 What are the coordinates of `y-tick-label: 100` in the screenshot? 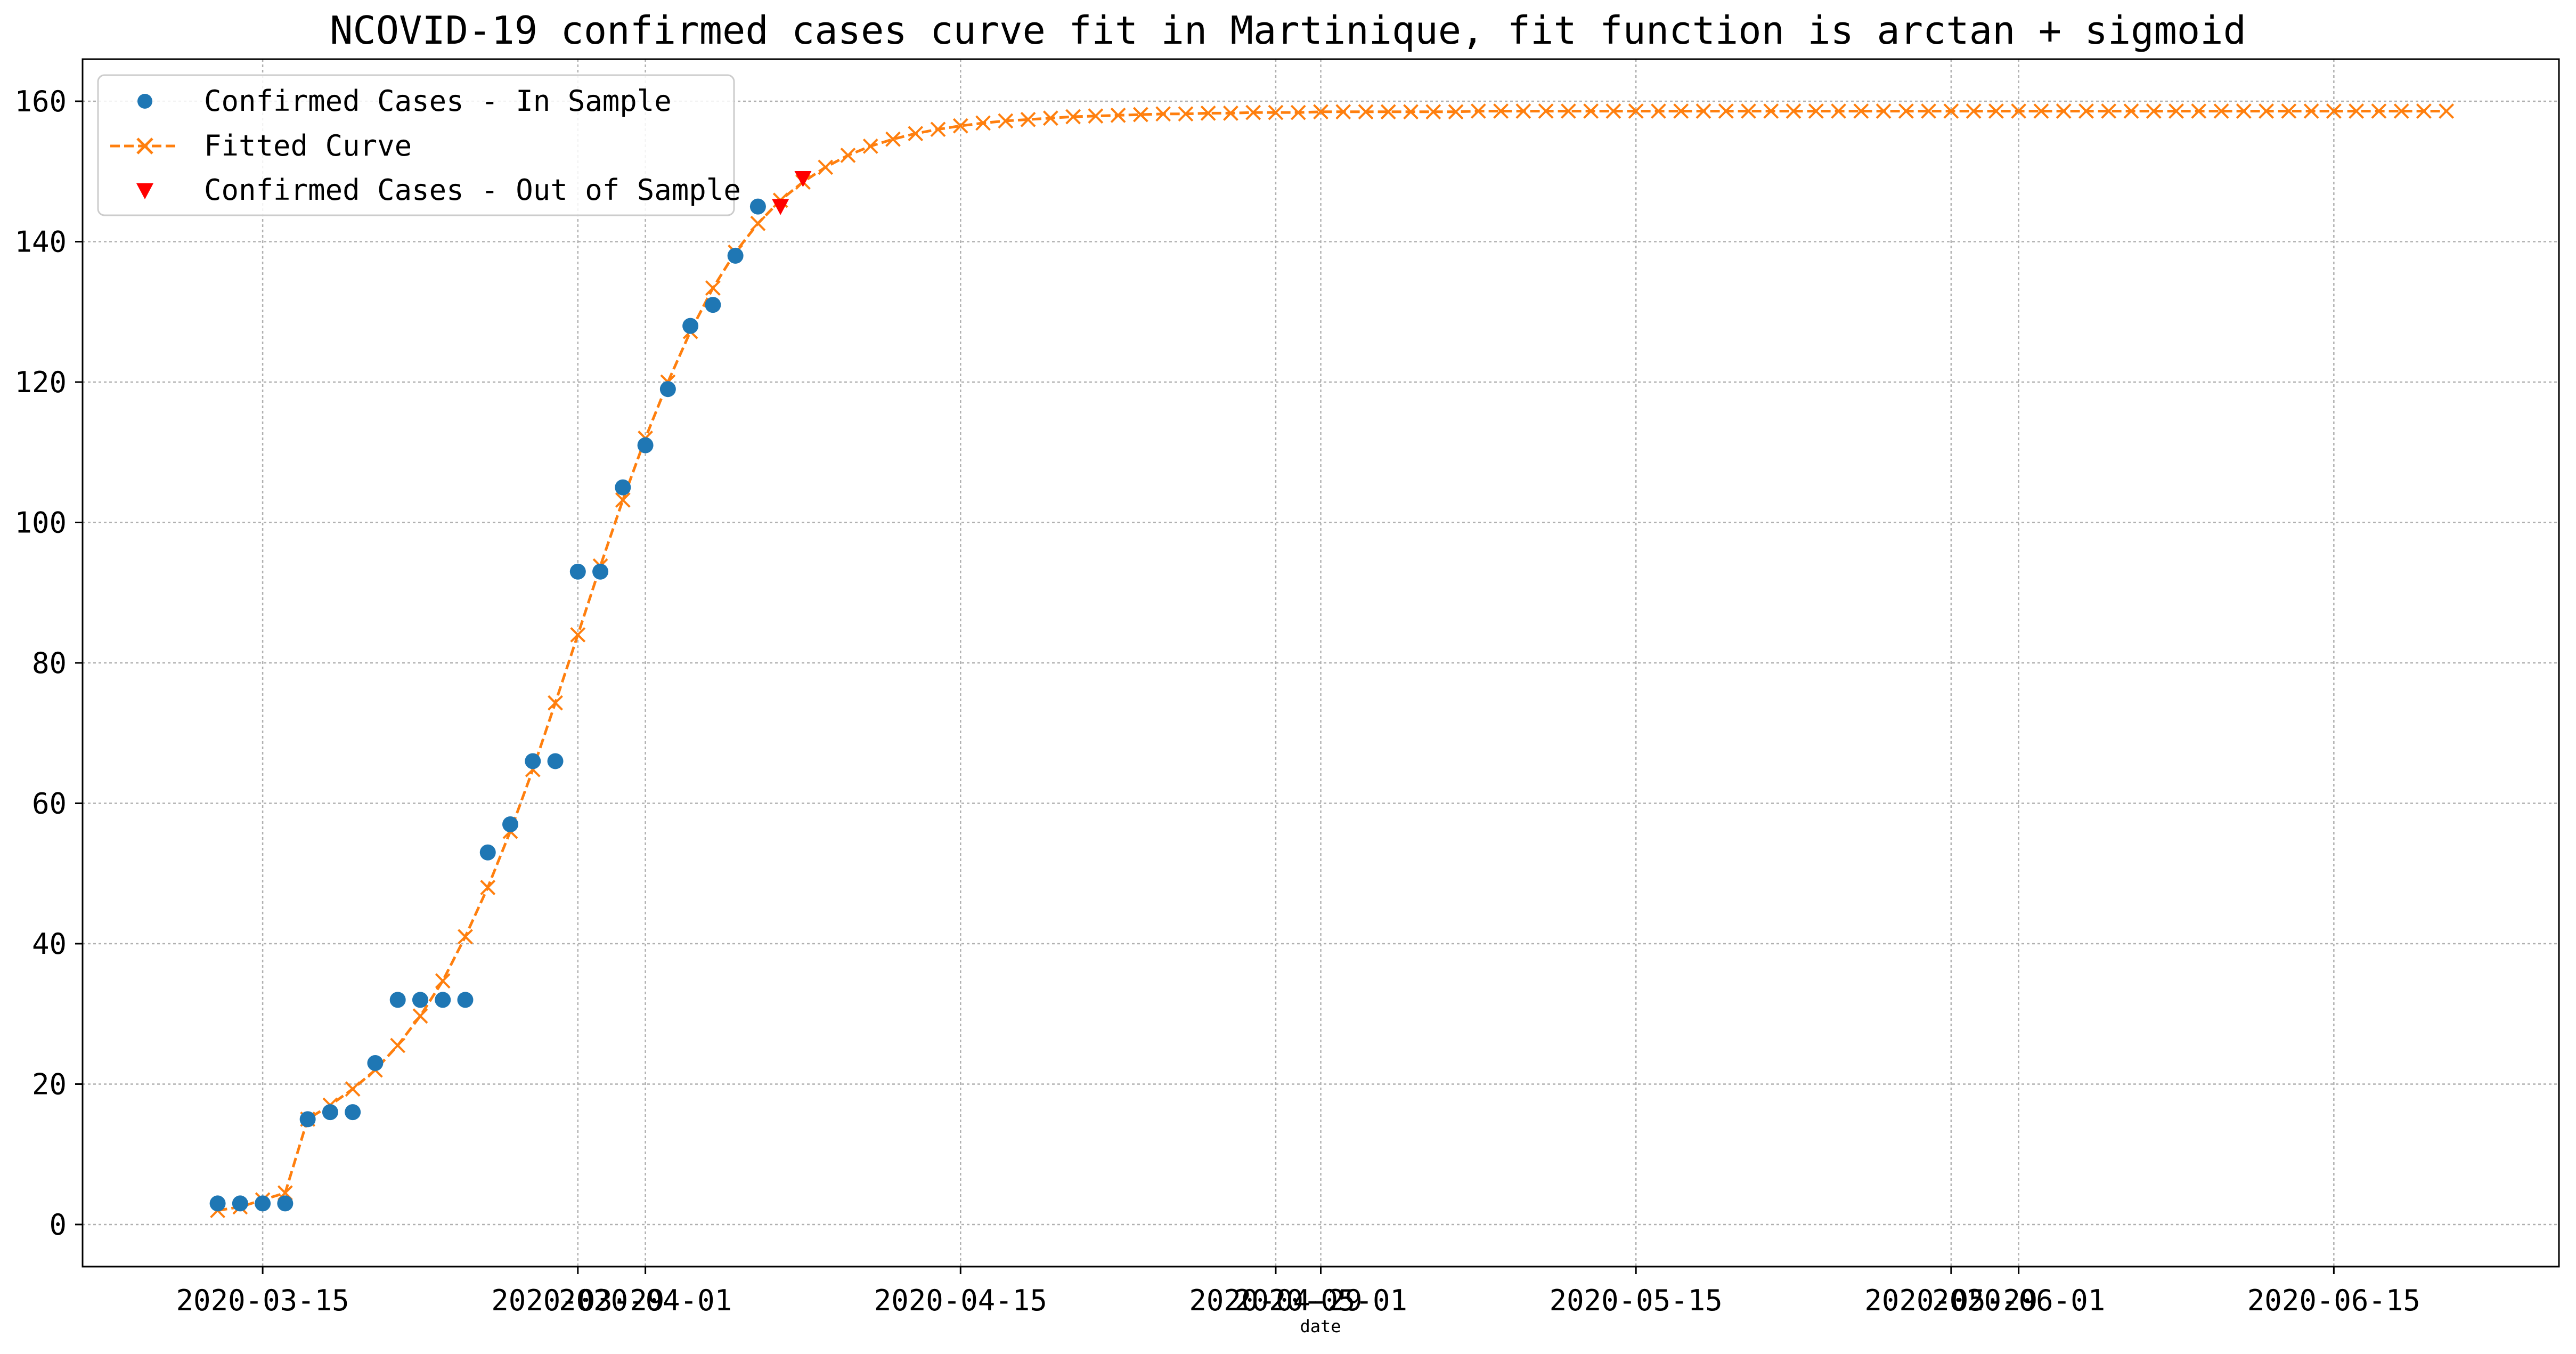 It's located at (41, 523).